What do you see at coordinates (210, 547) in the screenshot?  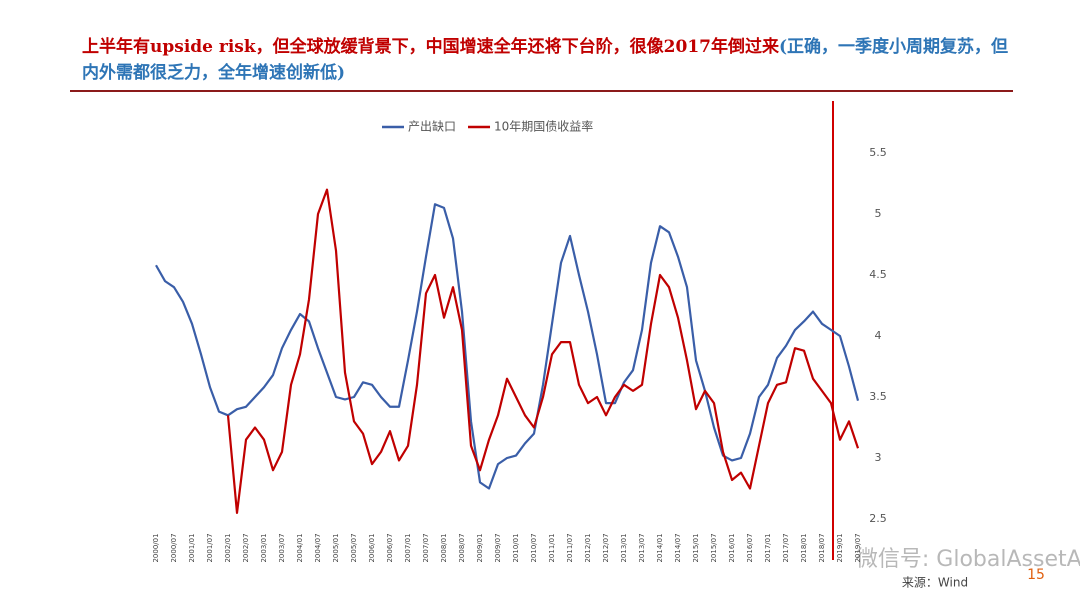 I see `x-tick-label: 2001/07` at bounding box center [210, 547].